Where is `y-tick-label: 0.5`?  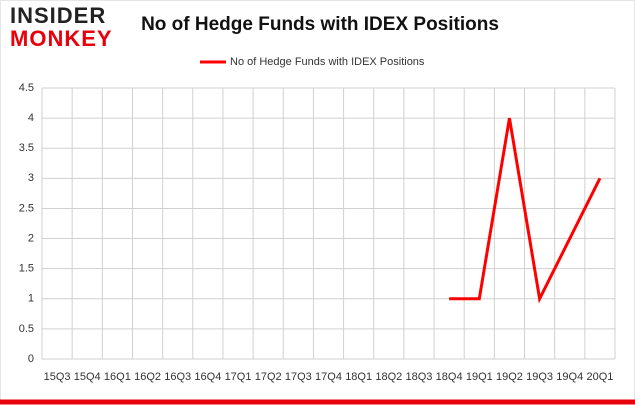 y-tick-label: 0.5 is located at coordinates (26, 329).